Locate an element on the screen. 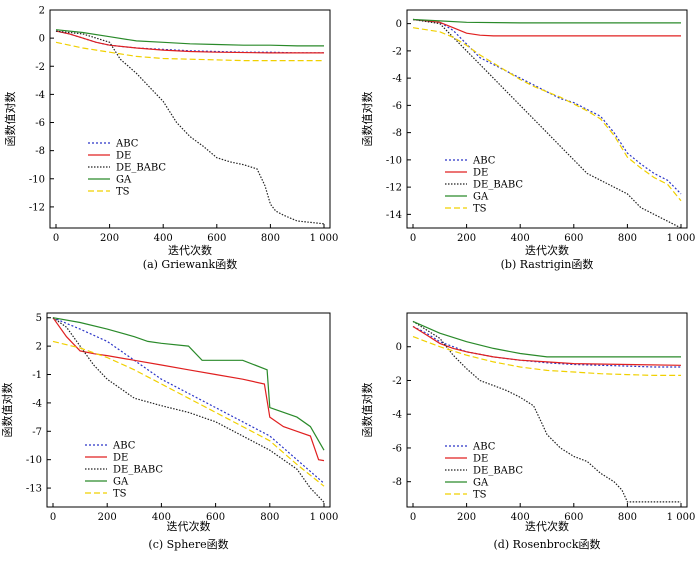  chart-caption: (d) Rosenbrock函数 is located at coordinates (546, 544).